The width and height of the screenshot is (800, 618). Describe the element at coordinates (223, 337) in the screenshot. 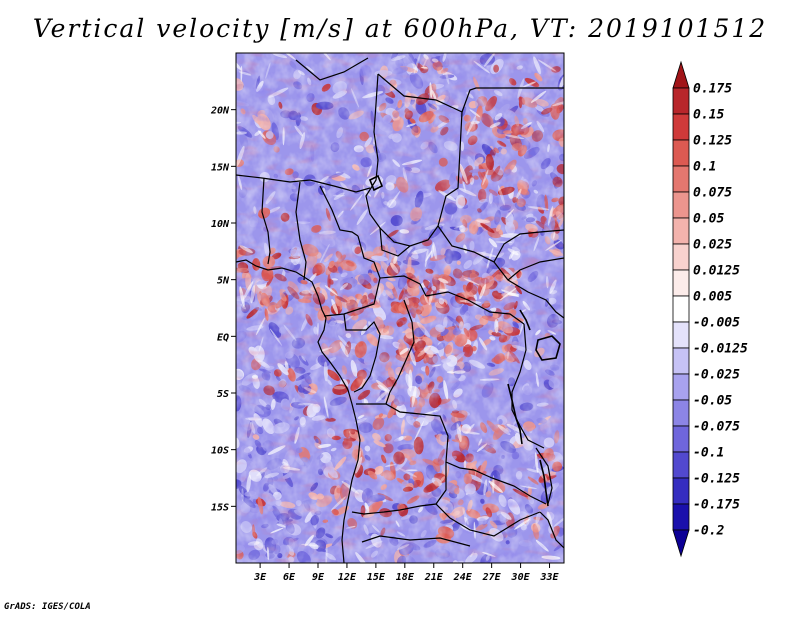

I see `y-tick-label: EQ` at that location.